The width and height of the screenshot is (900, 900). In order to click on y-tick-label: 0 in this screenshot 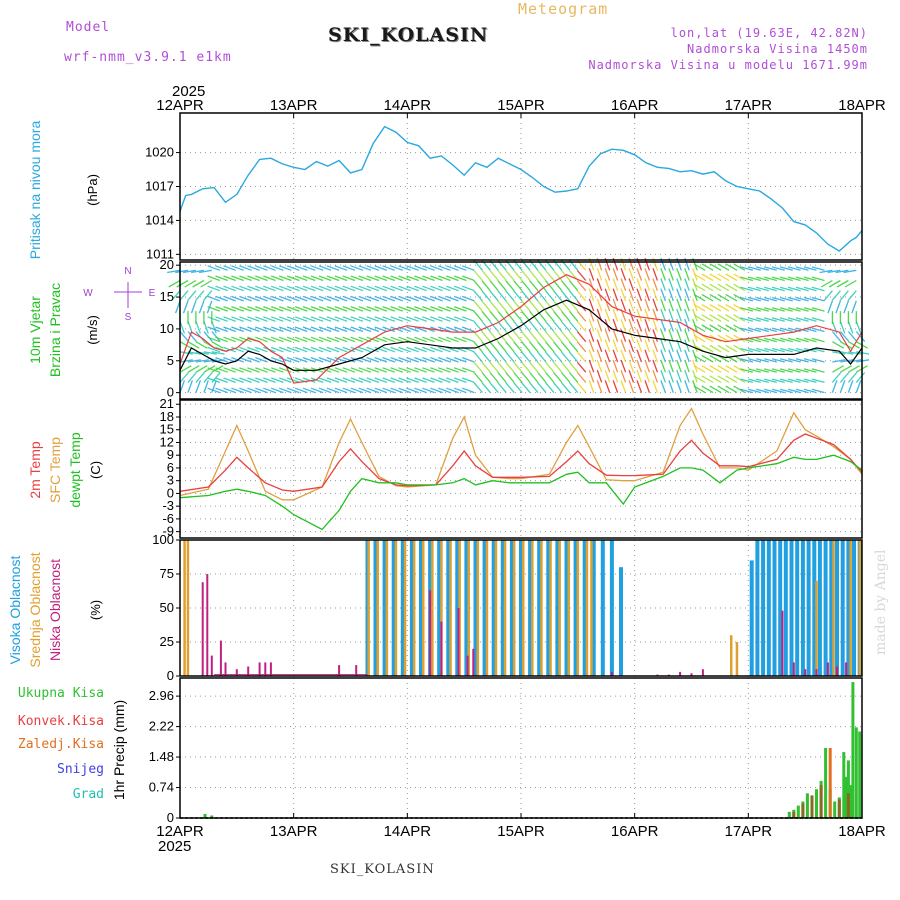, I will do `click(170, 392)`.